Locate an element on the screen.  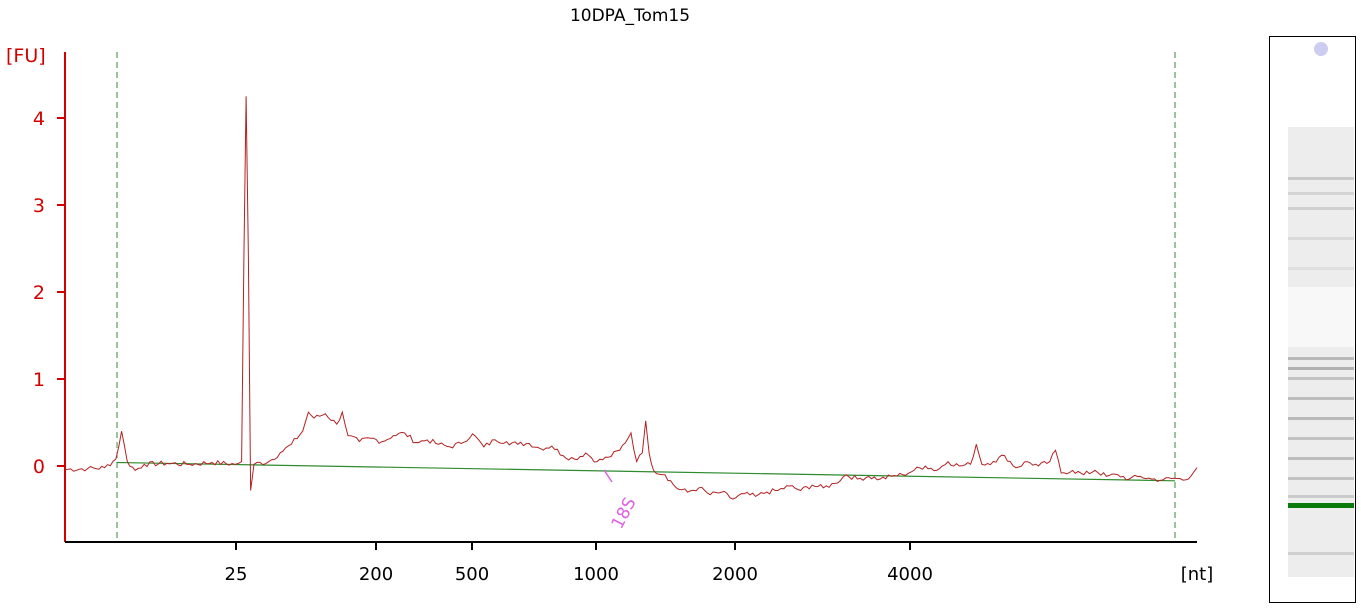
x-tick-label: 200 is located at coordinates (376, 574).